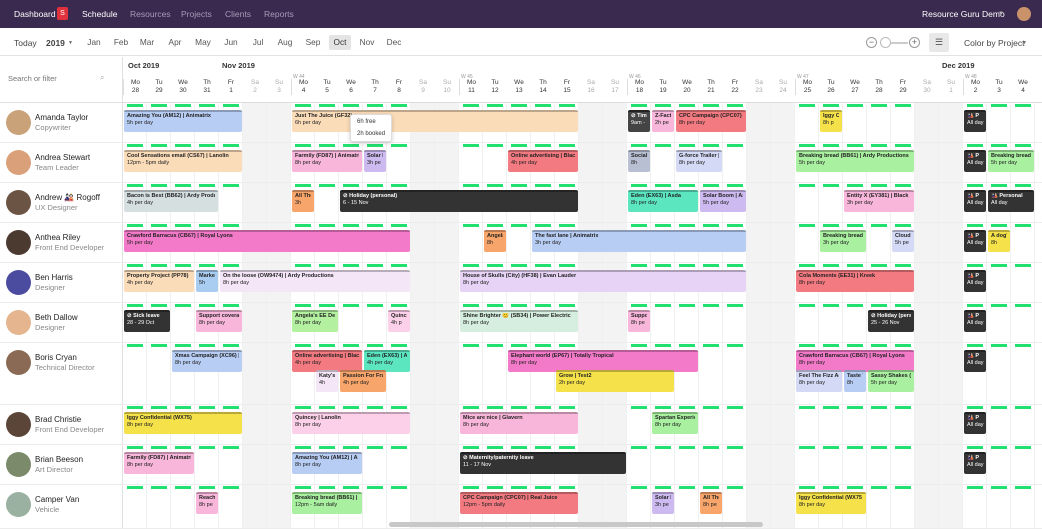 This screenshot has width=1042, height=529. What do you see at coordinates (495, 241) in the screenshot?
I see `booking: Angela8h` at bounding box center [495, 241].